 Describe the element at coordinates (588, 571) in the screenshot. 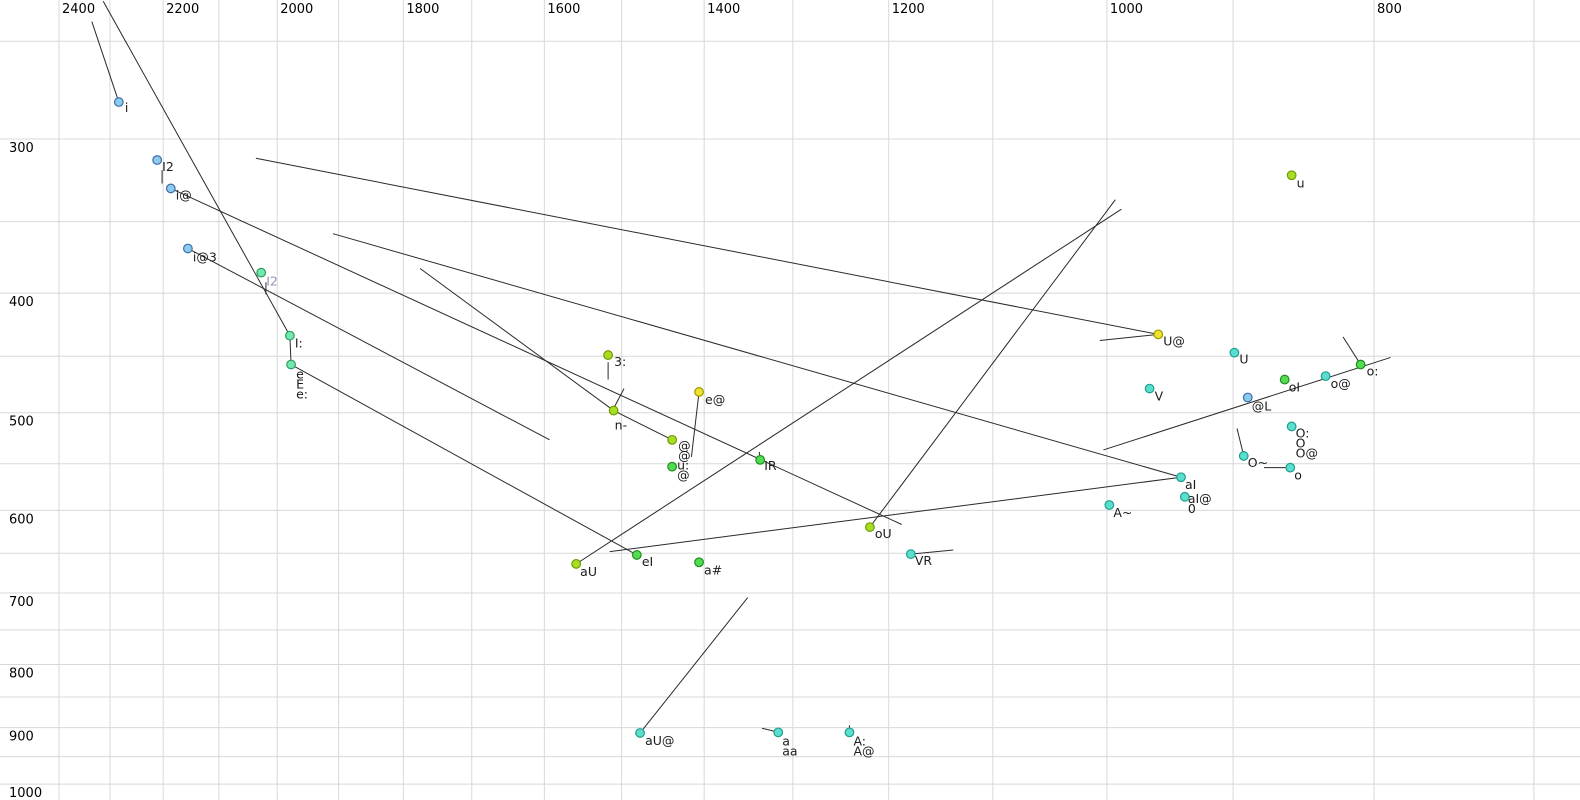

I see `vowel-label-aU: aU` at that location.